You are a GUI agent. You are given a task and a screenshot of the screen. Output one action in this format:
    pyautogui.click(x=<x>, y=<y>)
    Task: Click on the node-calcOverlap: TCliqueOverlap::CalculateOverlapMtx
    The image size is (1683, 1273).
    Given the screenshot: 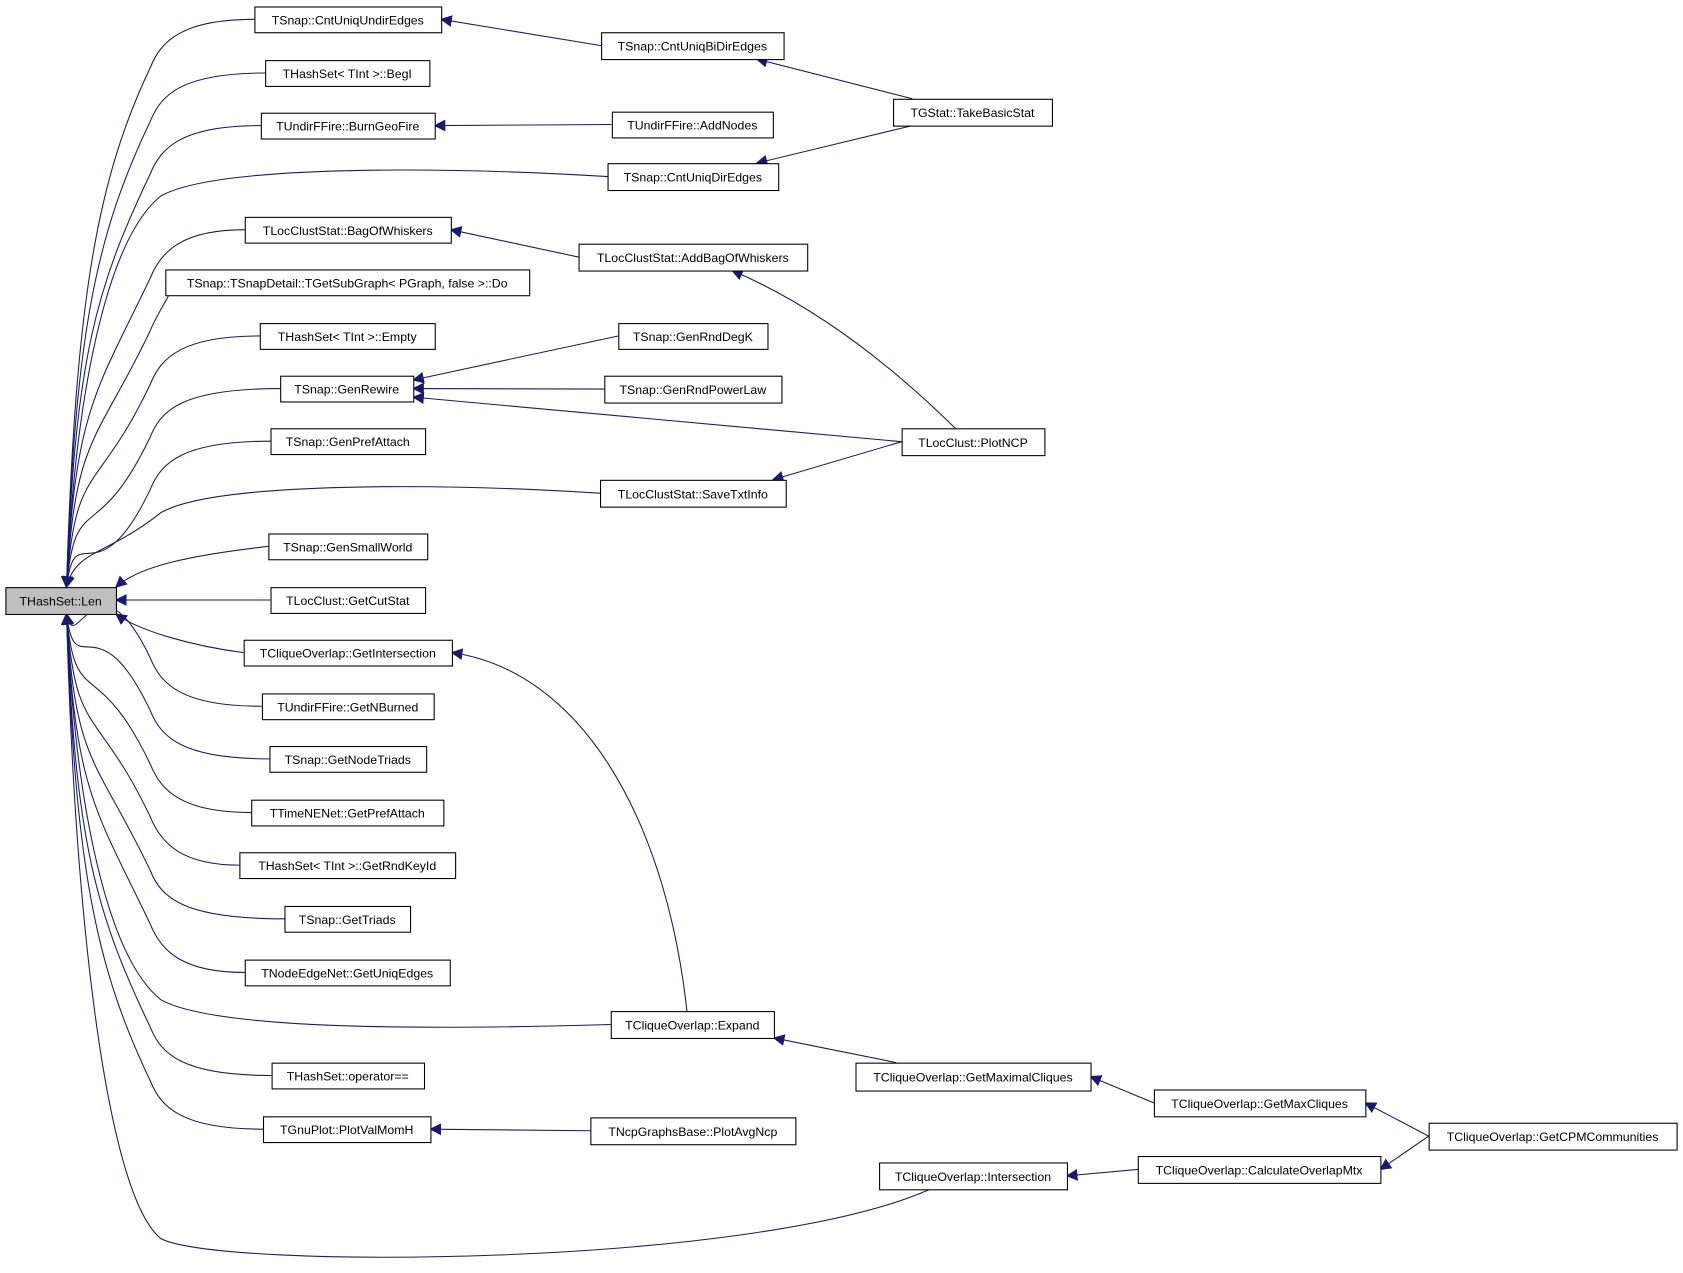 What is the action you would take?
    pyautogui.click(x=1259, y=1169)
    